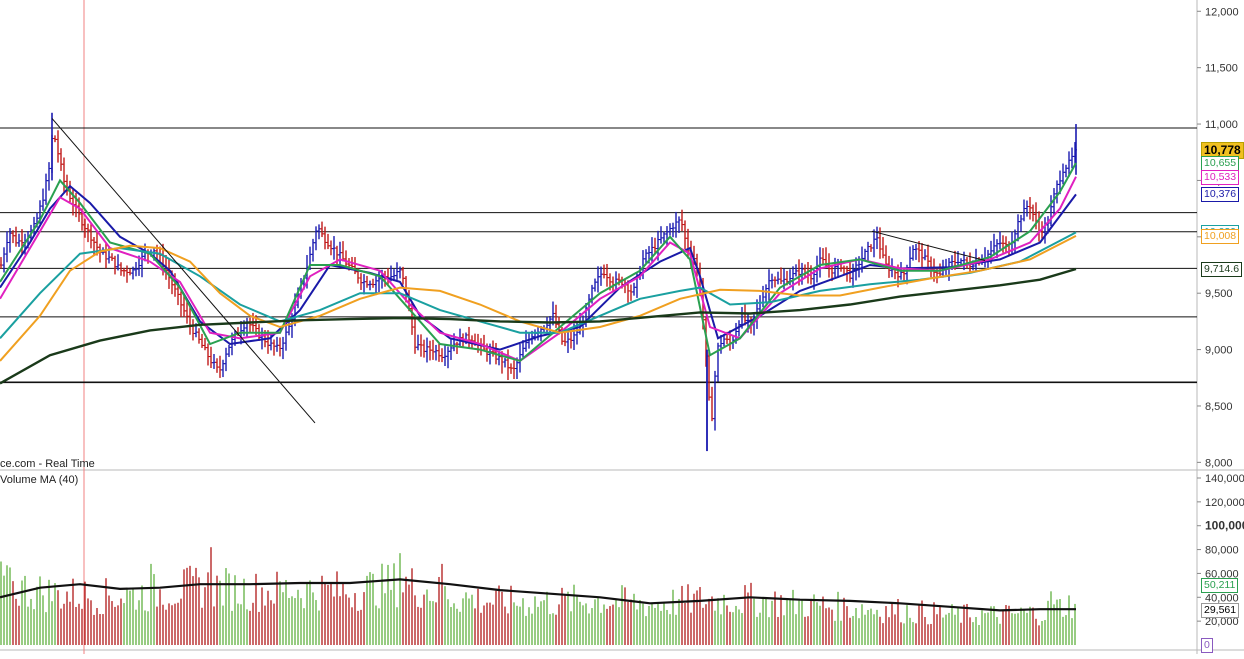  Describe the element at coordinates (1220, 195) in the screenshot. I see `indicator-value-badge: 10,376` at that location.